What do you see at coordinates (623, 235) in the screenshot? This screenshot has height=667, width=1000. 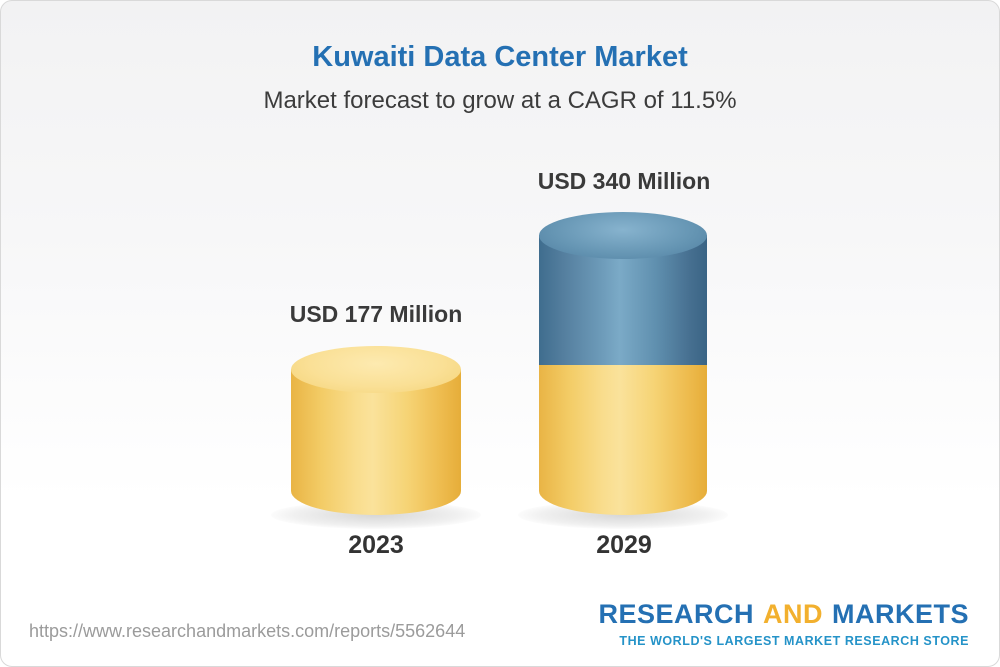 I see `bar-2029-top` at bounding box center [623, 235].